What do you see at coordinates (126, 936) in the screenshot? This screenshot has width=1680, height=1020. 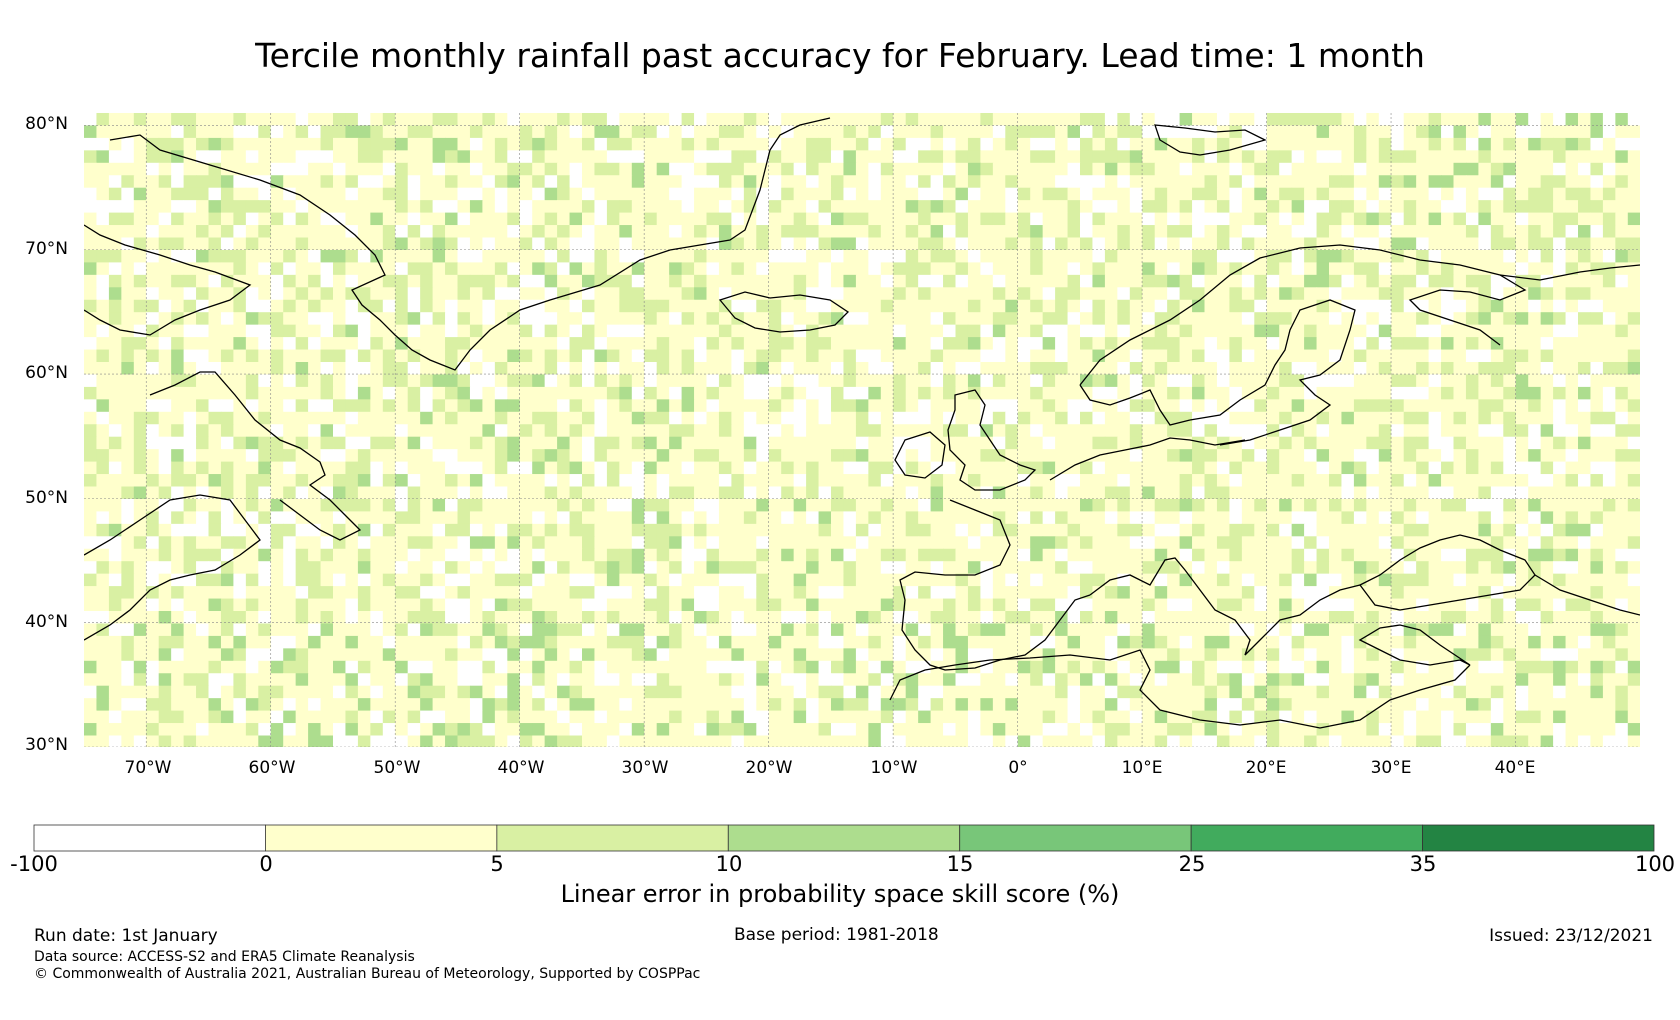 I see `run-date: Run date: 1st January` at bounding box center [126, 936].